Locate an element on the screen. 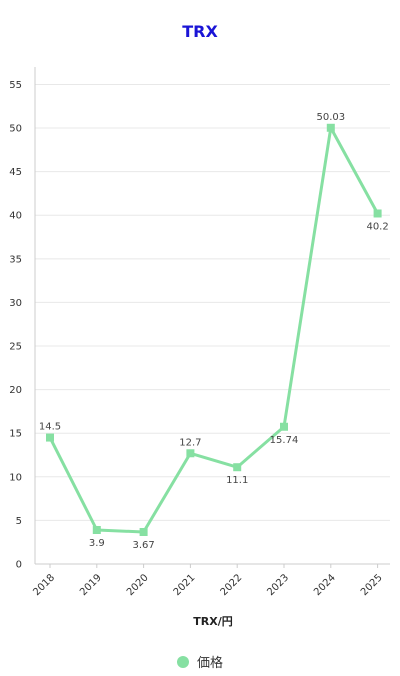 The image size is (400, 676). data-label: 14.5 is located at coordinates (50, 427).